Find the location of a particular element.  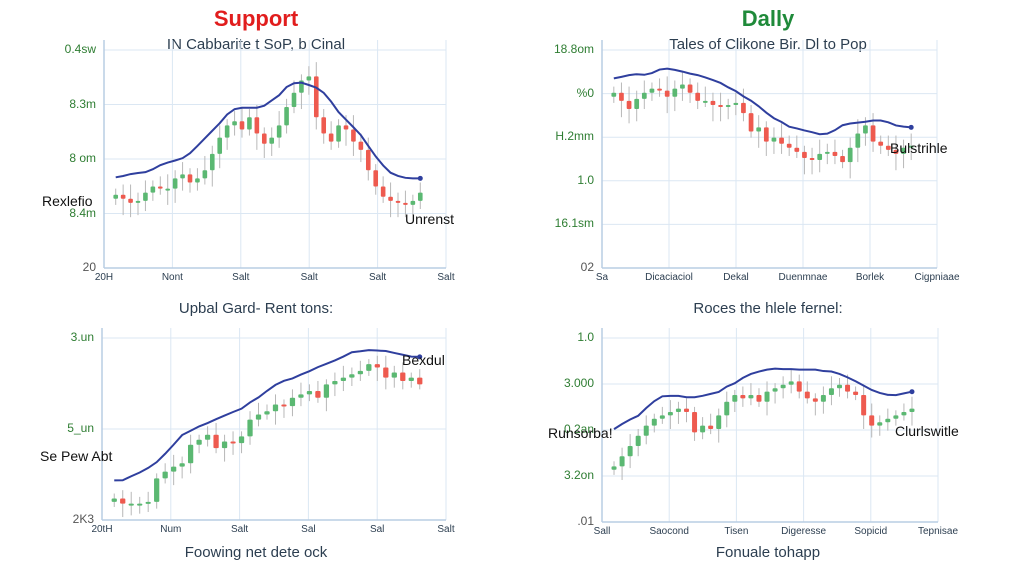

x-axis-label: Foowing net dete ock is located at coordinates (256, 552).